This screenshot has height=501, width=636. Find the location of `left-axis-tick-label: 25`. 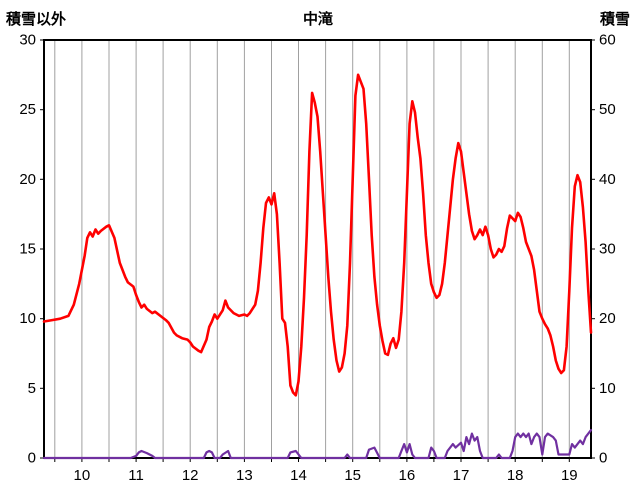

left-axis-tick-label: 25 is located at coordinates (27, 109).